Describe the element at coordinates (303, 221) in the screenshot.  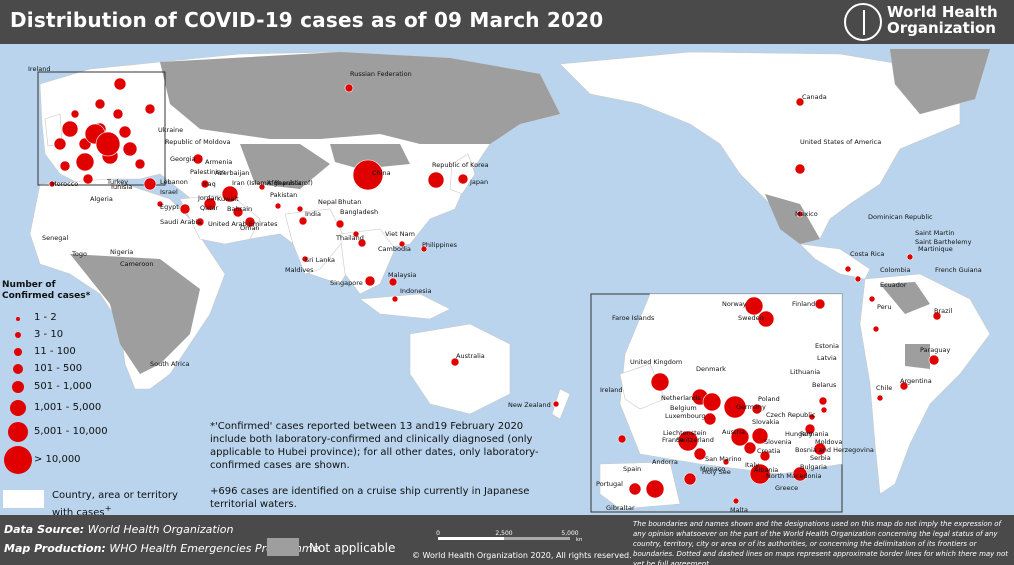
I see `case-bubble-india` at that location.